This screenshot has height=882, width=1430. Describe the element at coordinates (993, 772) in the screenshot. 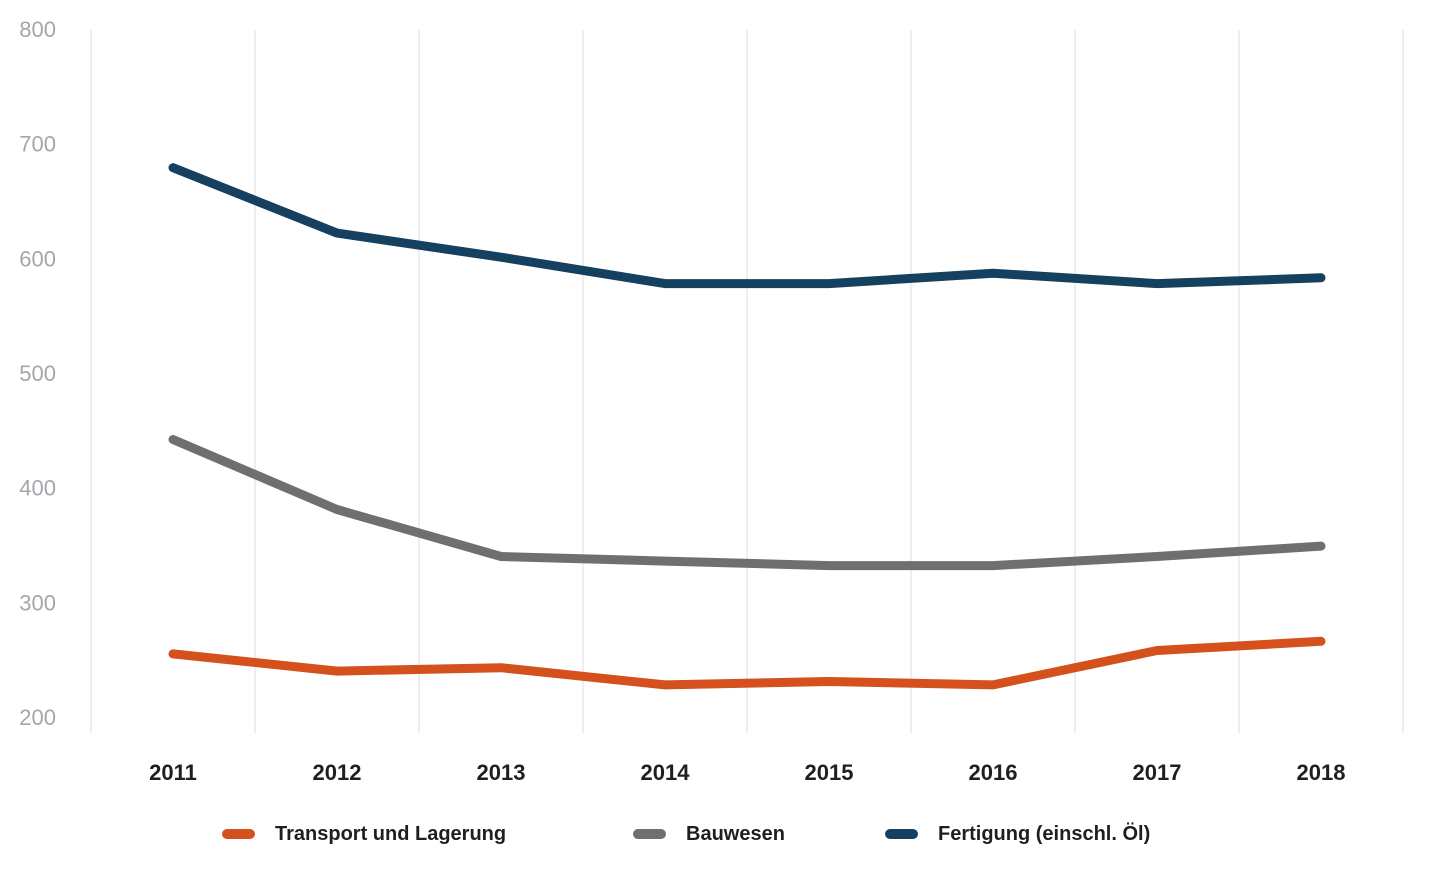

I see `x-axis-tick-label: 2016` at that location.